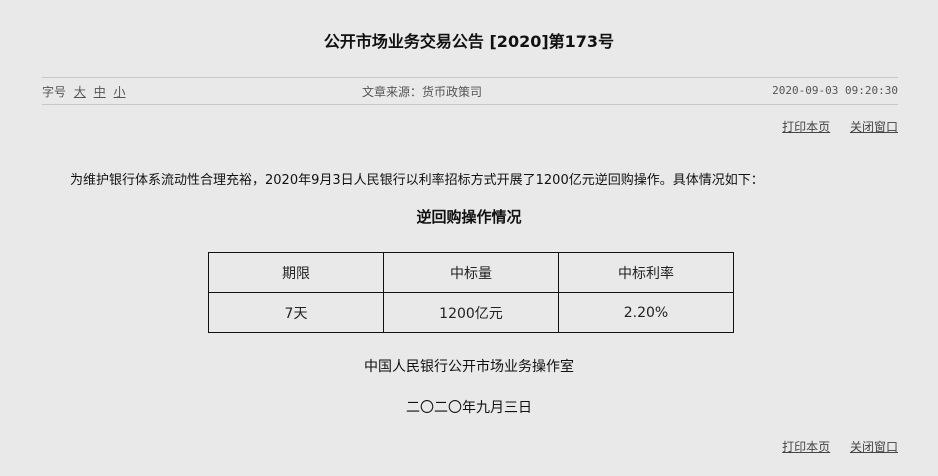 This screenshot has width=938, height=476. I want to click on signature-date: 二〇二〇年九月三日, so click(469, 408).